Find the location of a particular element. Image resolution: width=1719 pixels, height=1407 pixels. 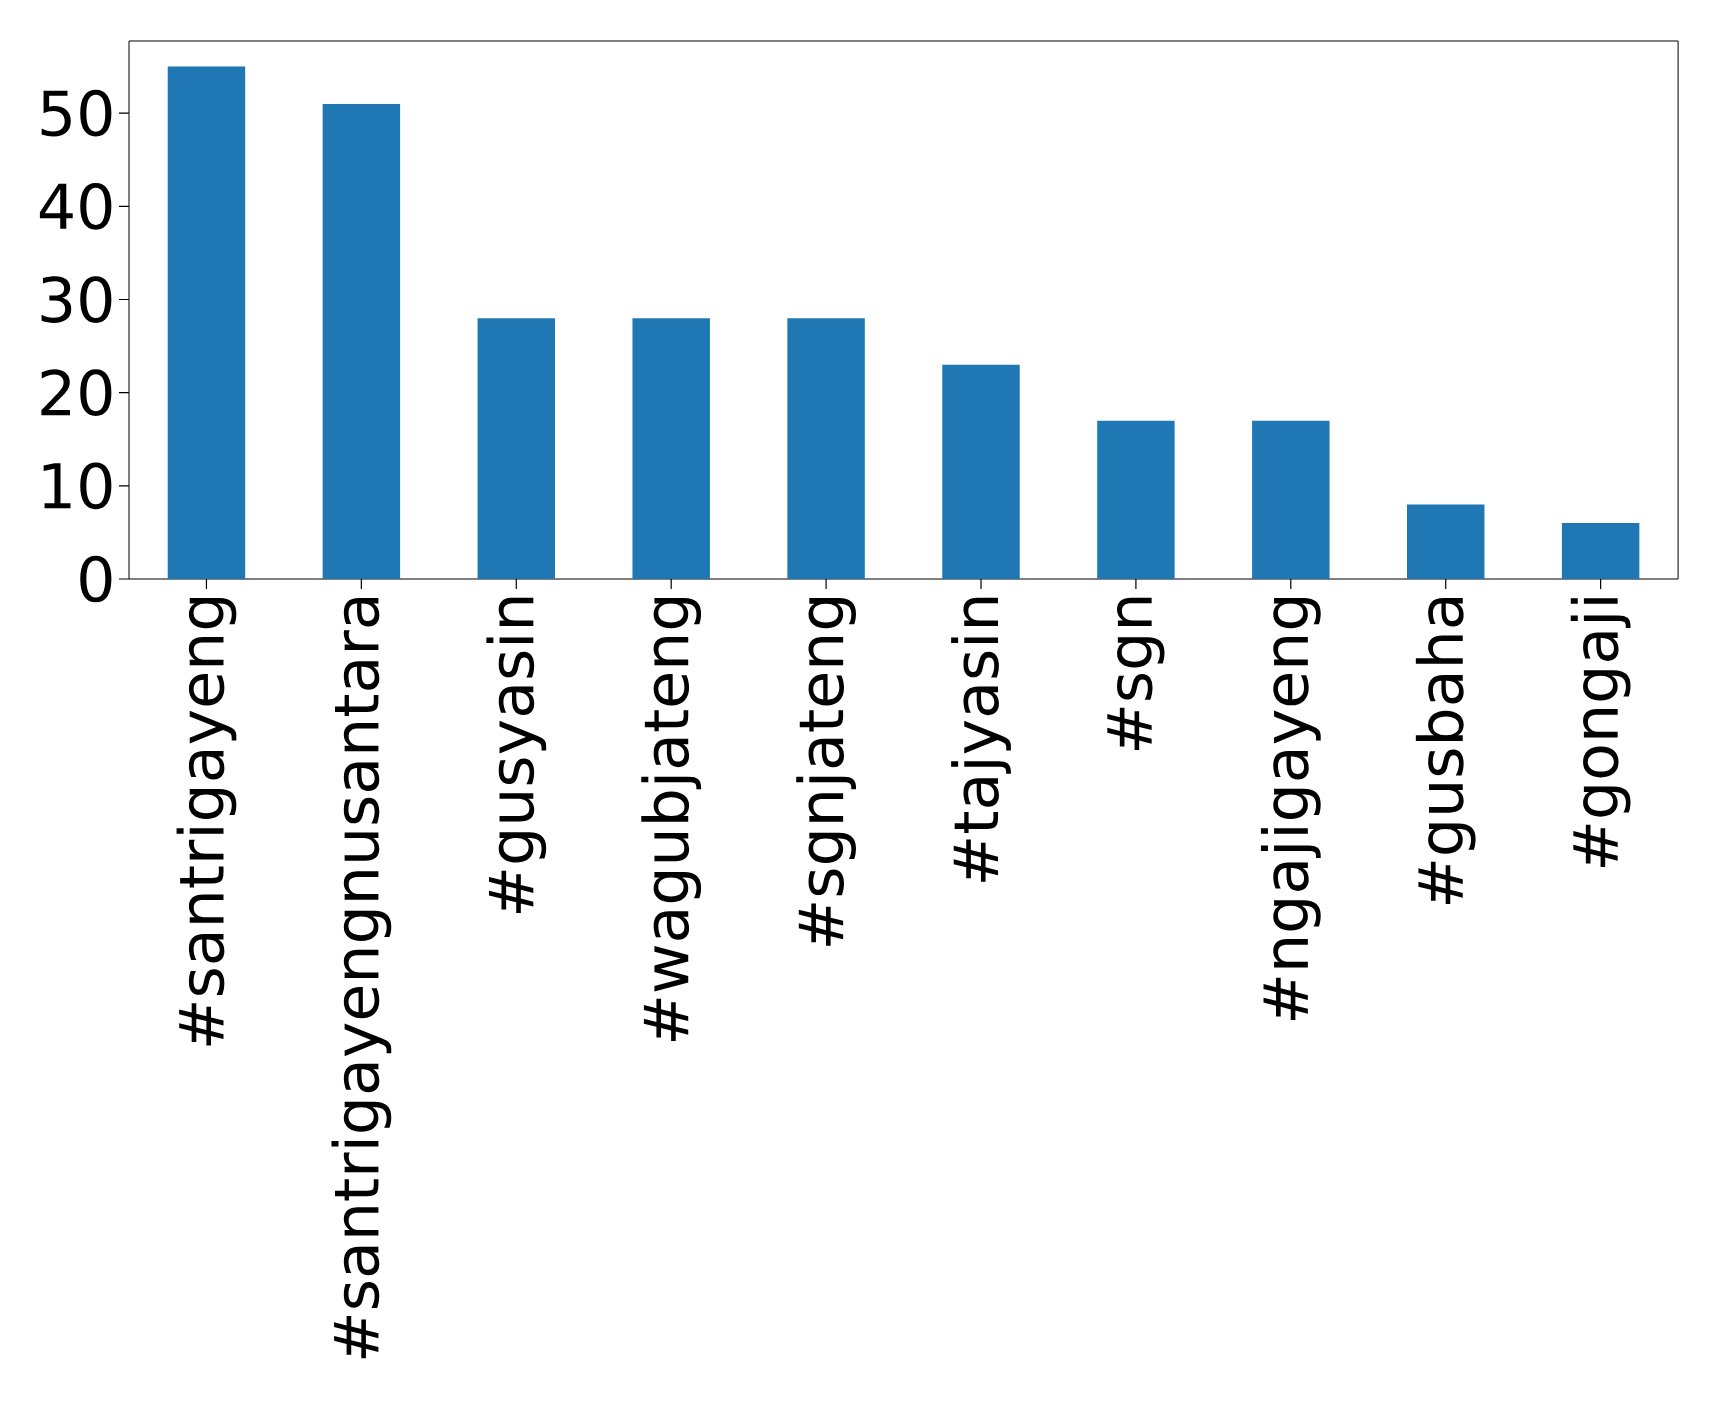

x-tick-label: #sgnjateng is located at coordinates (826, 772).